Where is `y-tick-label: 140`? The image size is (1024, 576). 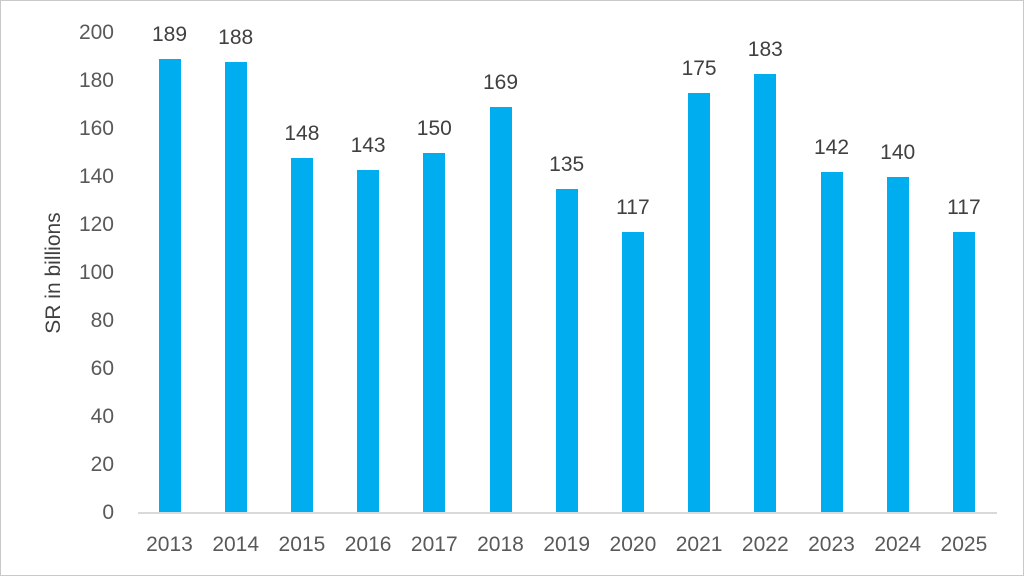
y-tick-label: 140 is located at coordinates (96, 176).